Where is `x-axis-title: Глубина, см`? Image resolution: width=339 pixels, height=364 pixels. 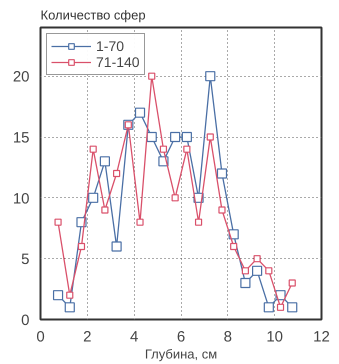 x-axis-title: Глубина, см is located at coordinates (181, 354).